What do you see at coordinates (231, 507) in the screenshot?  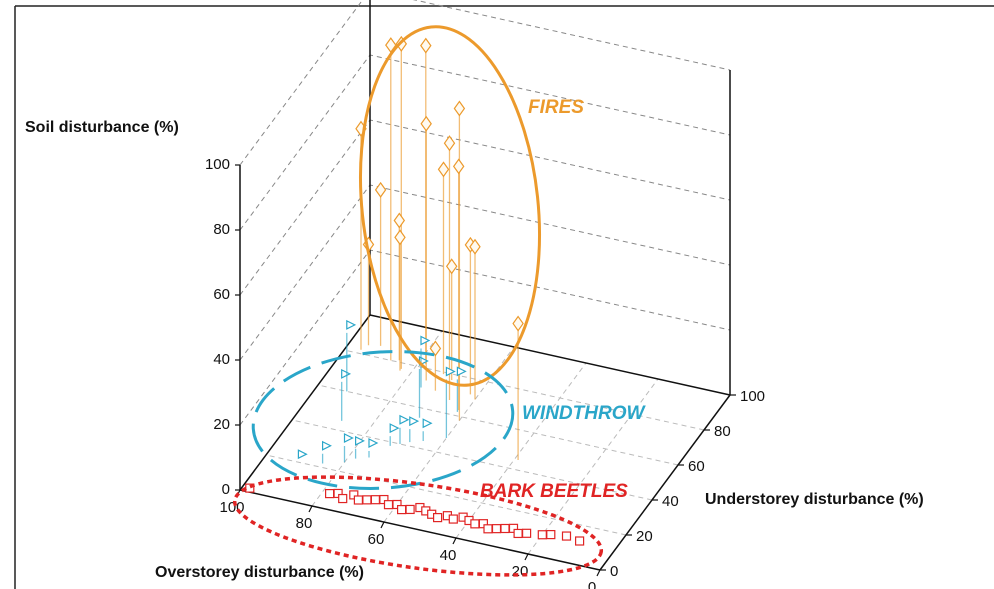 I see `x-tick-label: 100` at bounding box center [231, 507].